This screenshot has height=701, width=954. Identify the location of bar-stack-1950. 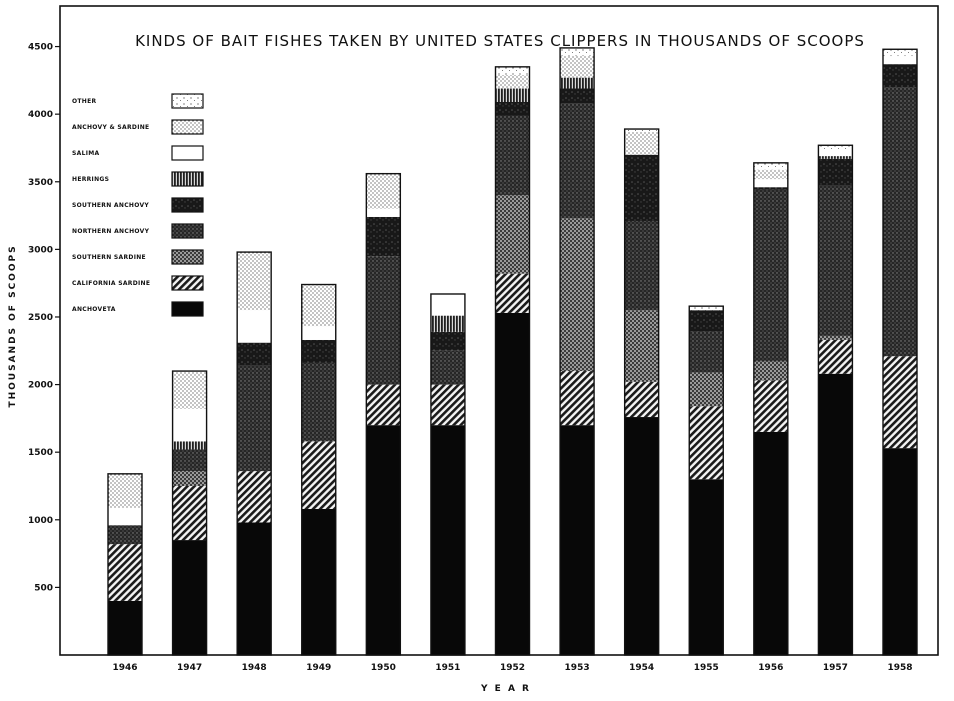
(383, 414).